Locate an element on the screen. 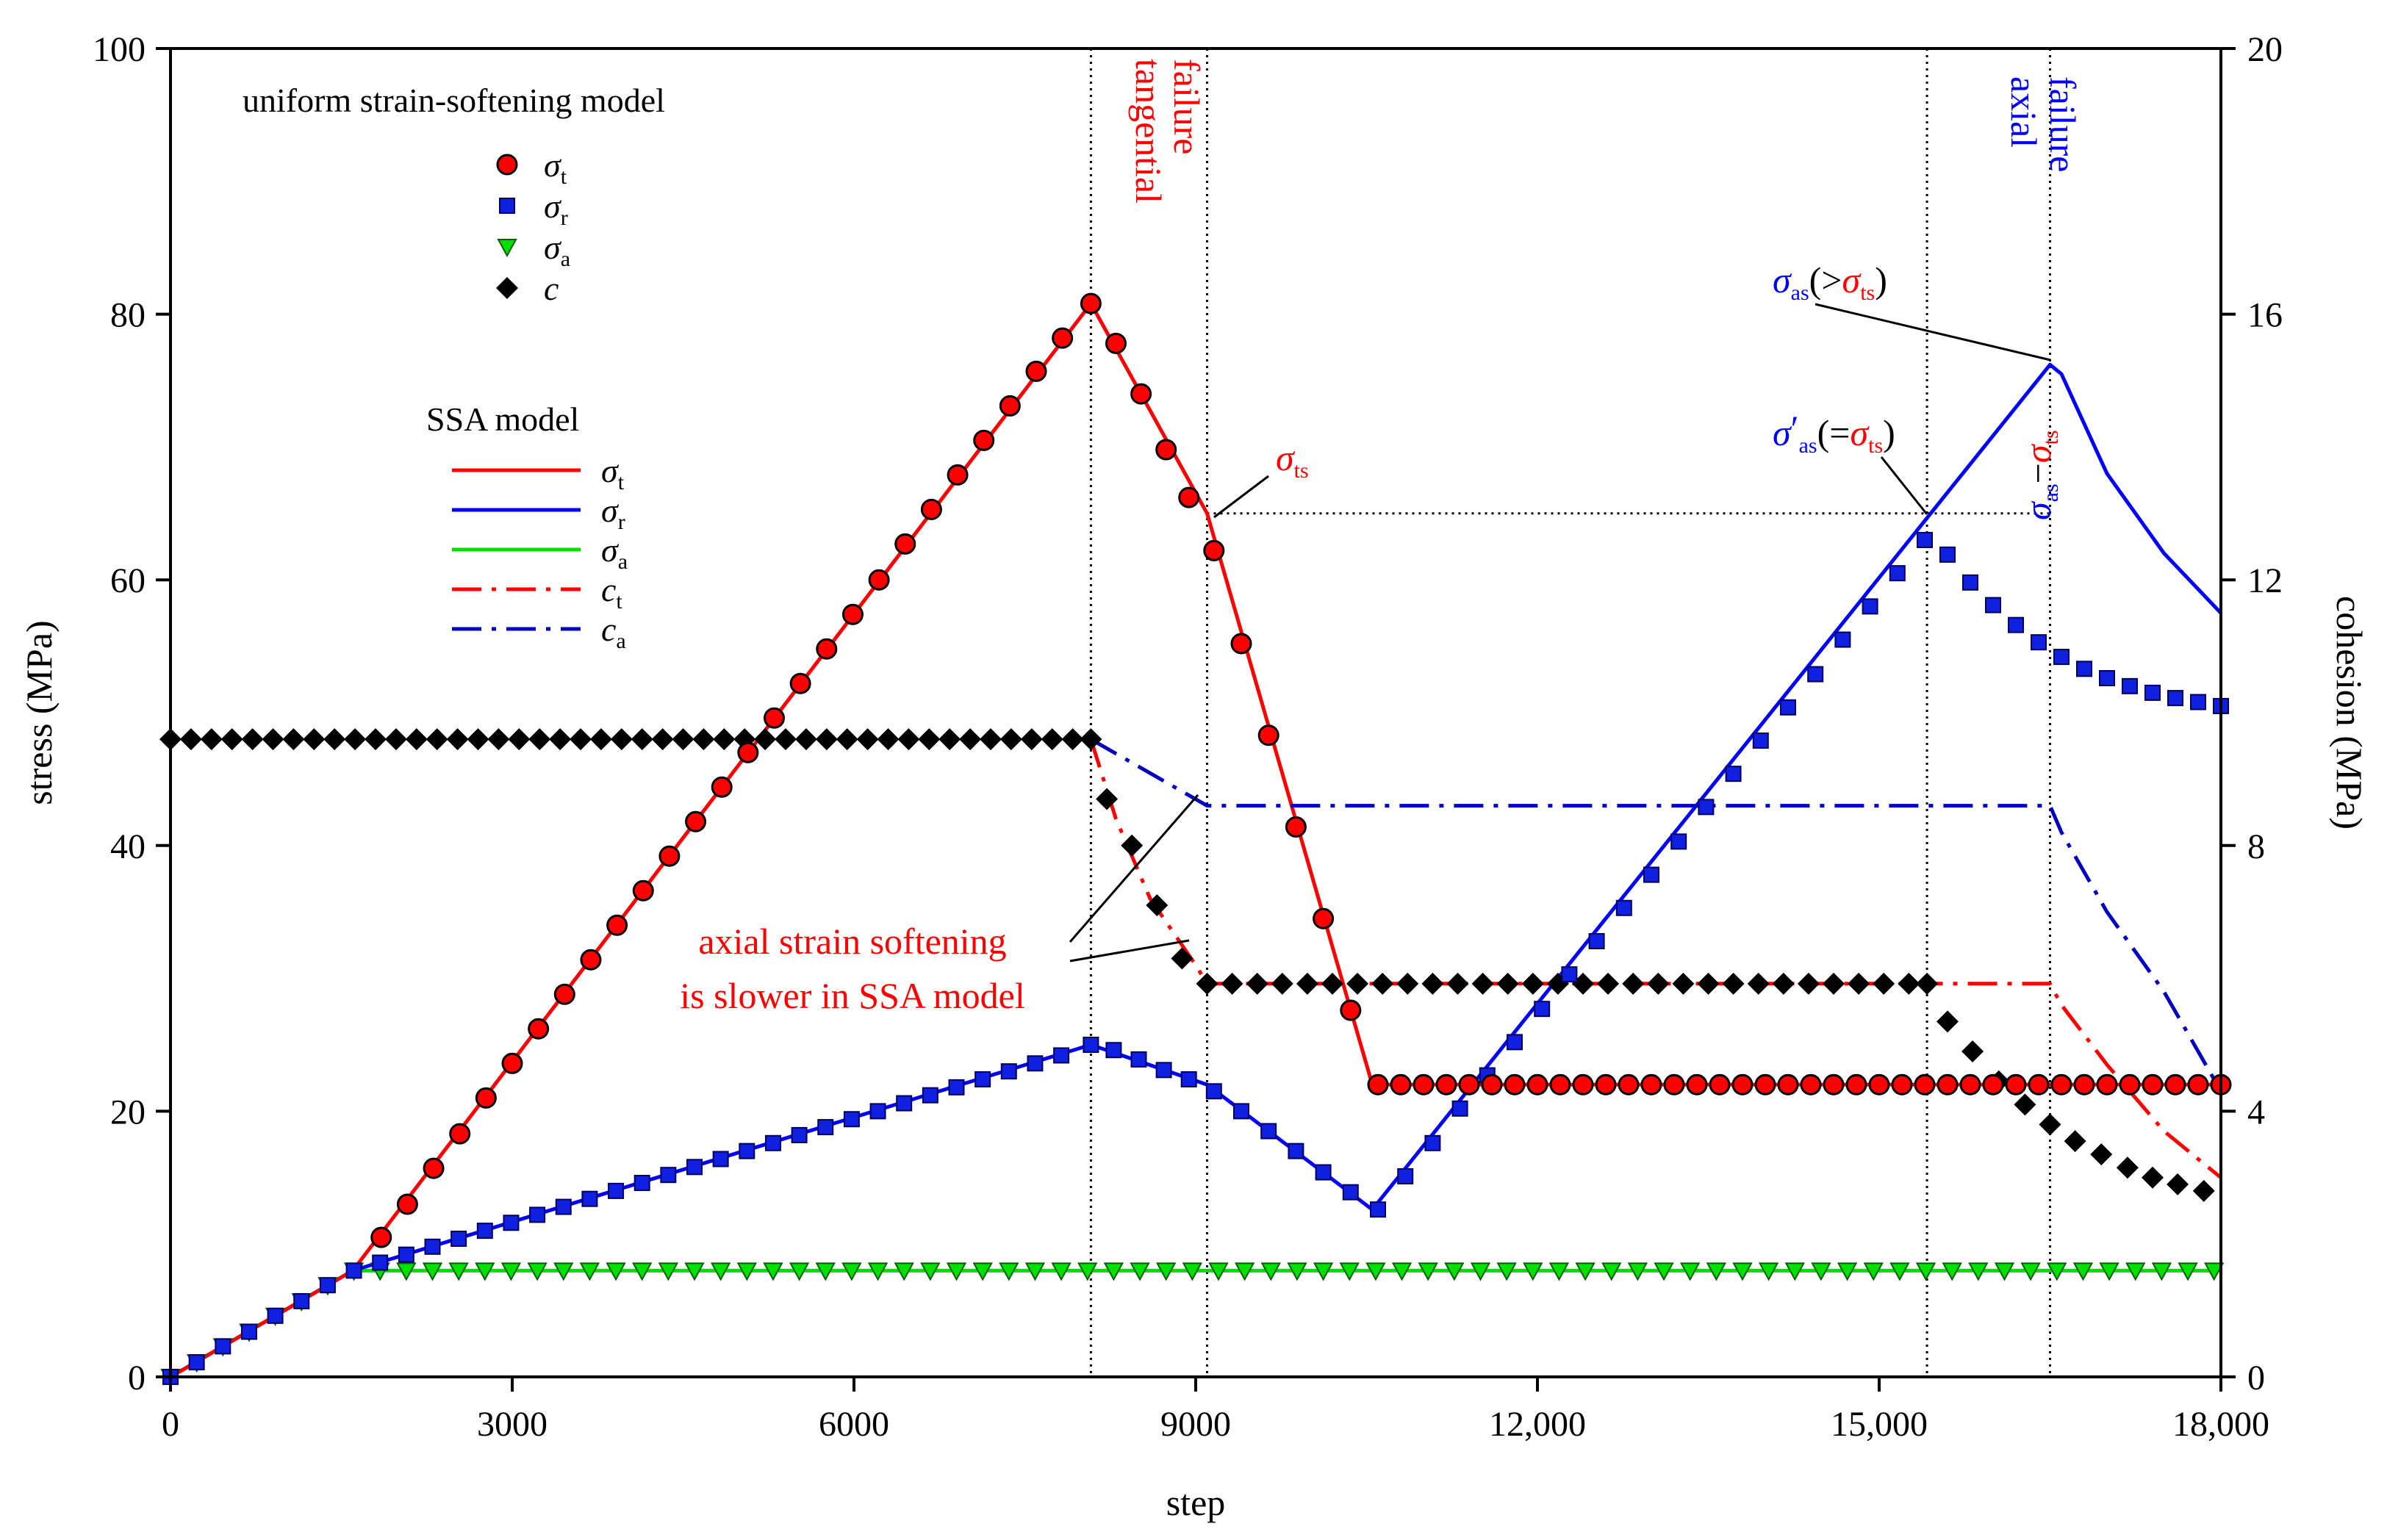 The width and height of the screenshot is (2387, 1540). legend-label-ssa-0: σt is located at coordinates (613, 473).